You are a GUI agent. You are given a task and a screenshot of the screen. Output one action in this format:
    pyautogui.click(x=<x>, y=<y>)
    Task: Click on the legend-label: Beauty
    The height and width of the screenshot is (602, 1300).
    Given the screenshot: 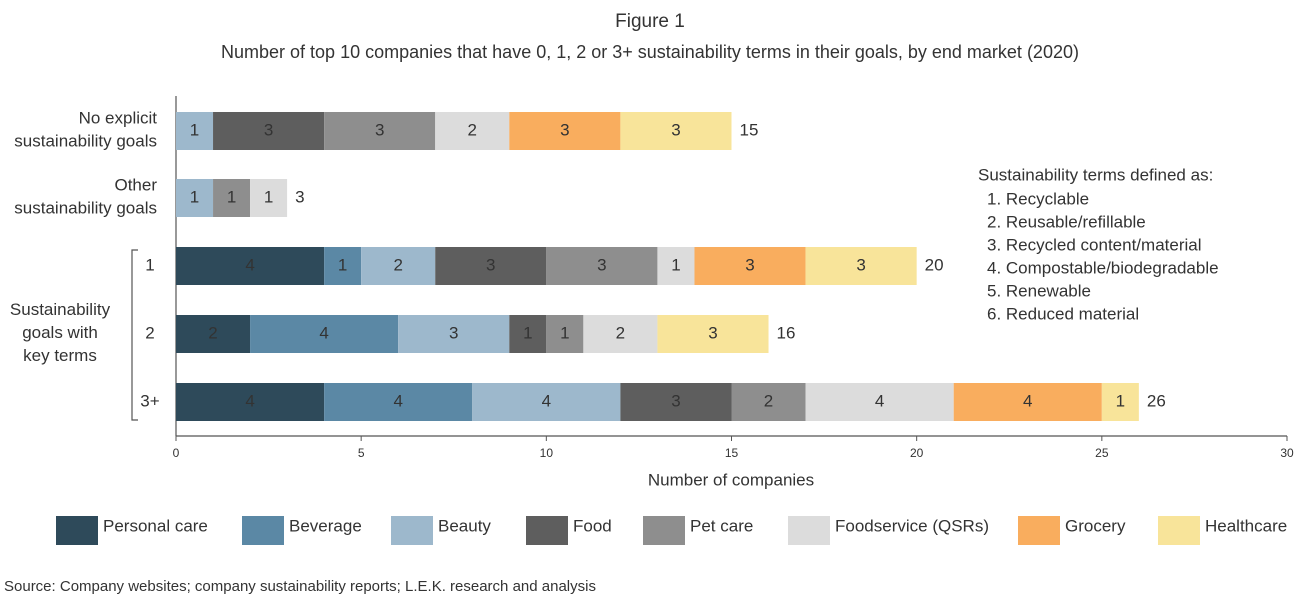 What is the action you would take?
    pyautogui.click(x=464, y=525)
    